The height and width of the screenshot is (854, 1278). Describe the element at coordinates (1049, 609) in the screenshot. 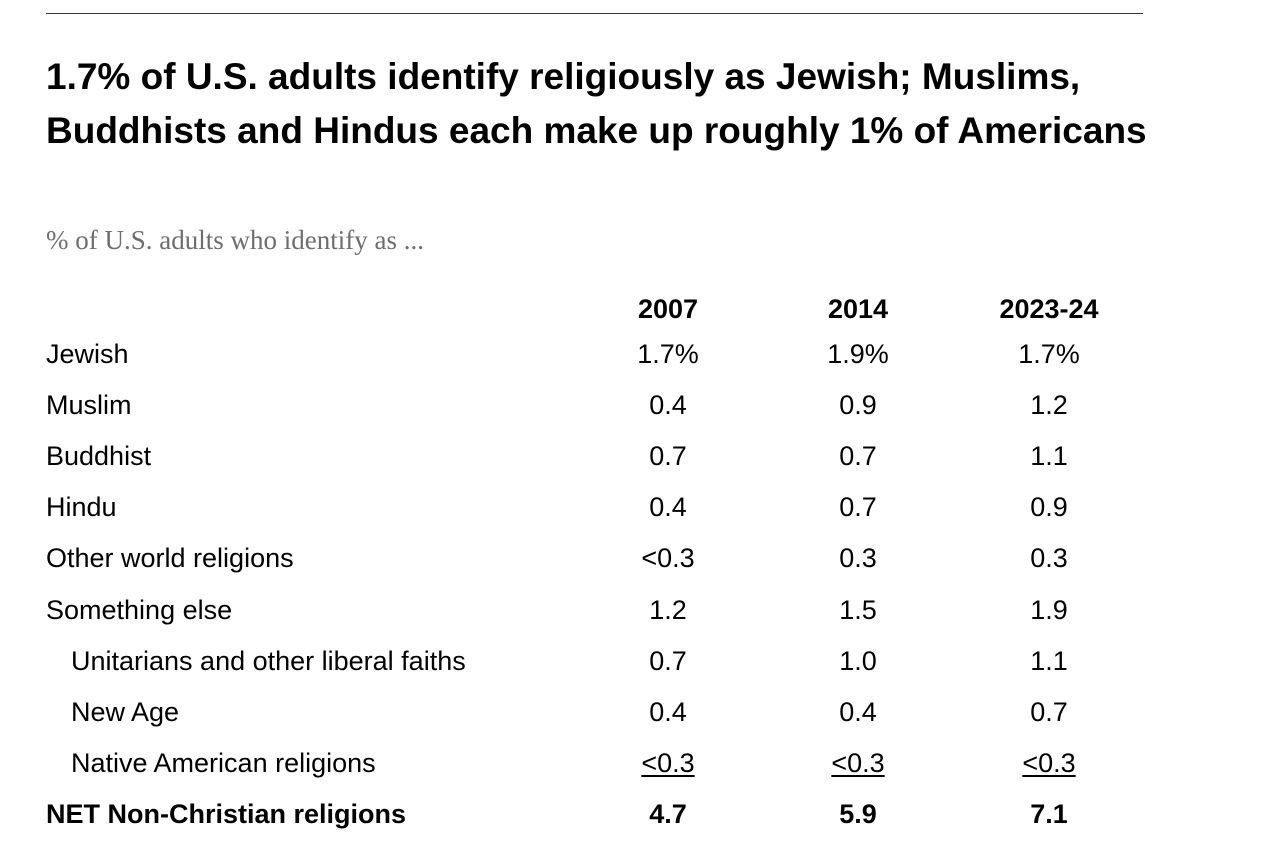

I see `table-cell: 1.9` at that location.